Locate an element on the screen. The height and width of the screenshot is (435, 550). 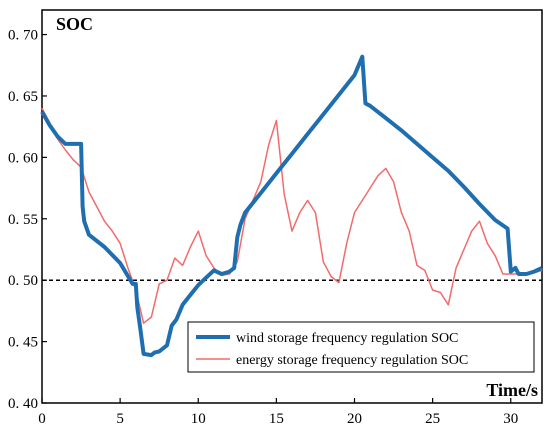
x-tick-label: 30 is located at coordinates (510, 419).